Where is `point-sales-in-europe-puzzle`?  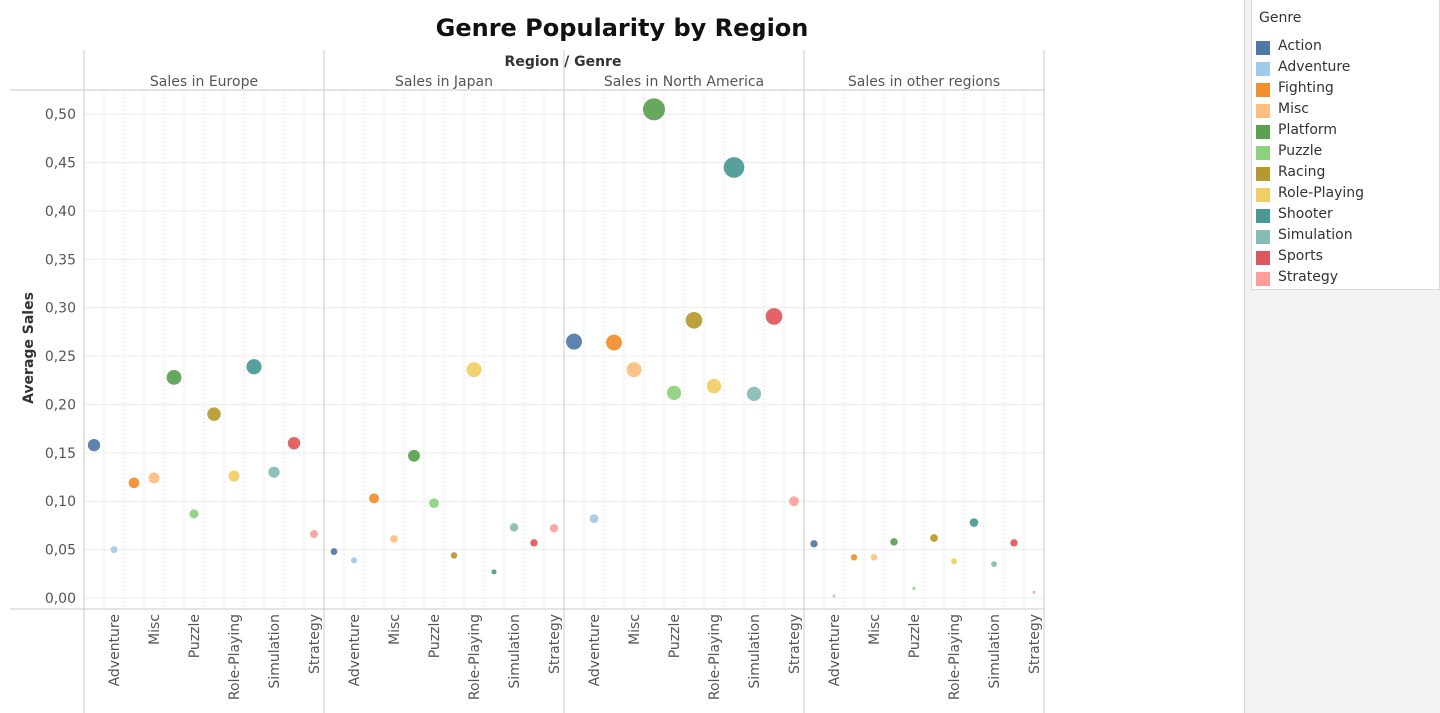
point-sales-in-europe-puzzle is located at coordinates (194, 514).